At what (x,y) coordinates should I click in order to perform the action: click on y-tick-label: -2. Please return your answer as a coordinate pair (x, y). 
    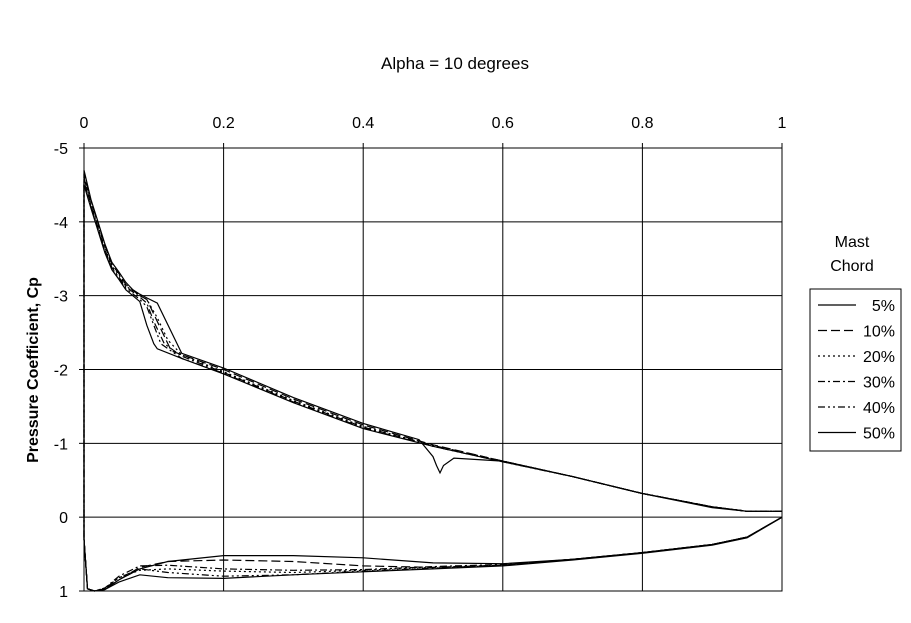
    Looking at the image, I should click on (61, 371).